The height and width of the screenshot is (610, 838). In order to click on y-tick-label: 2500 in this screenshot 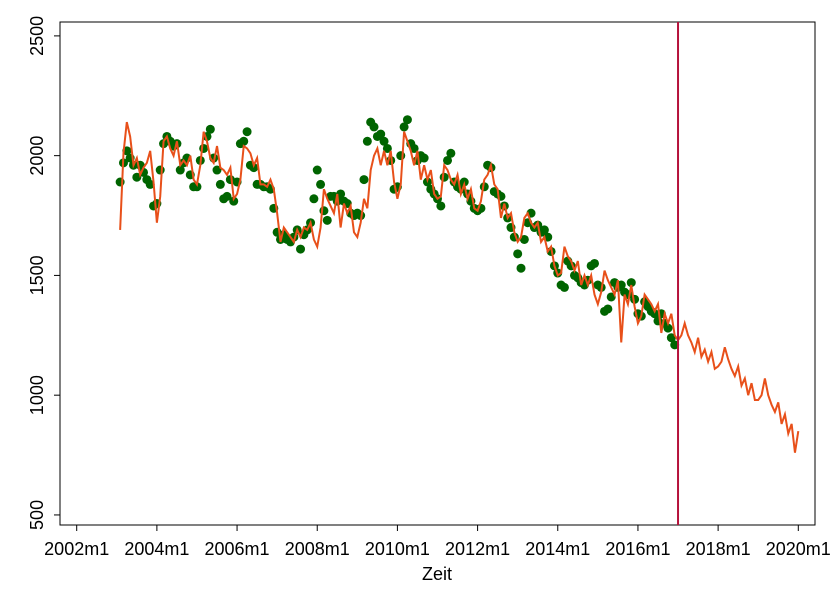, I will do `click(37, 36)`.